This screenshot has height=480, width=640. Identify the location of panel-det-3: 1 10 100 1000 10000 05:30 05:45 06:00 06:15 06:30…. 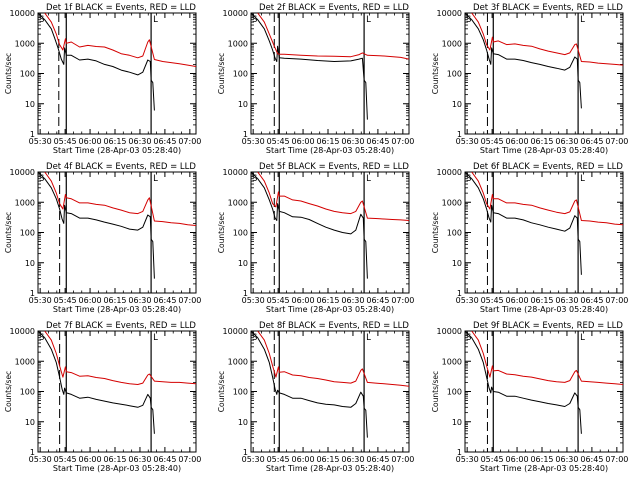
(529, 79).